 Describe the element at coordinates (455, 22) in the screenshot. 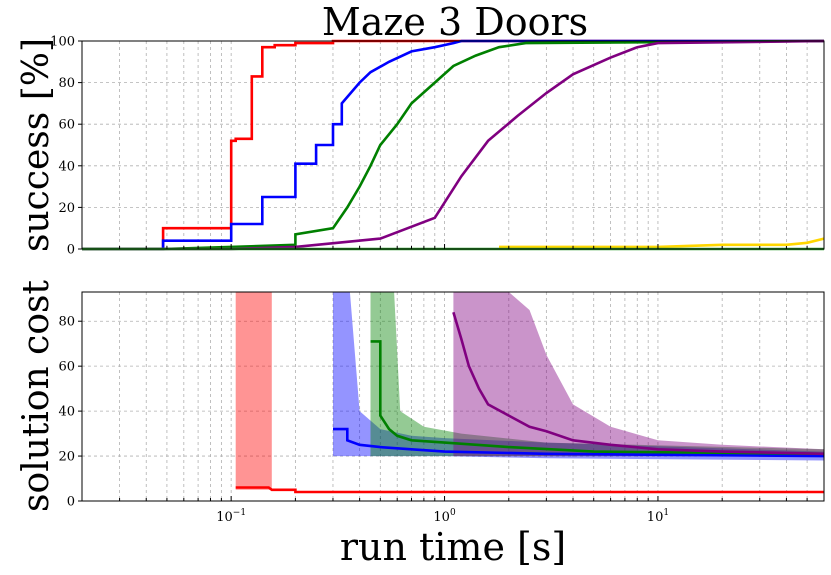

I see `chart-title: Maze 3 Doors` at that location.